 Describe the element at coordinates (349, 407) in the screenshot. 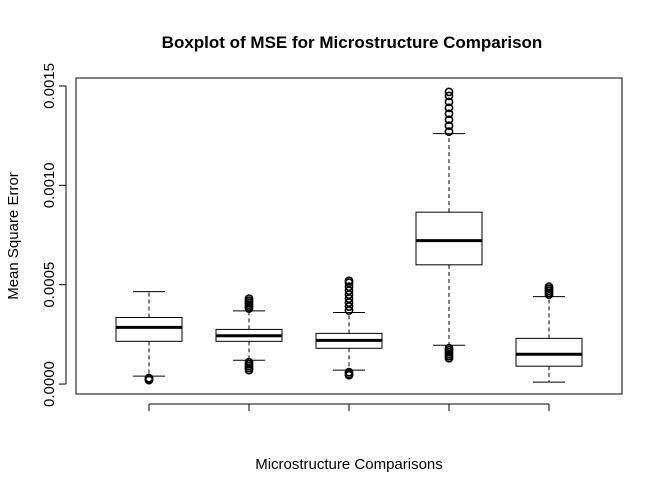

I see `x-axis` at that location.